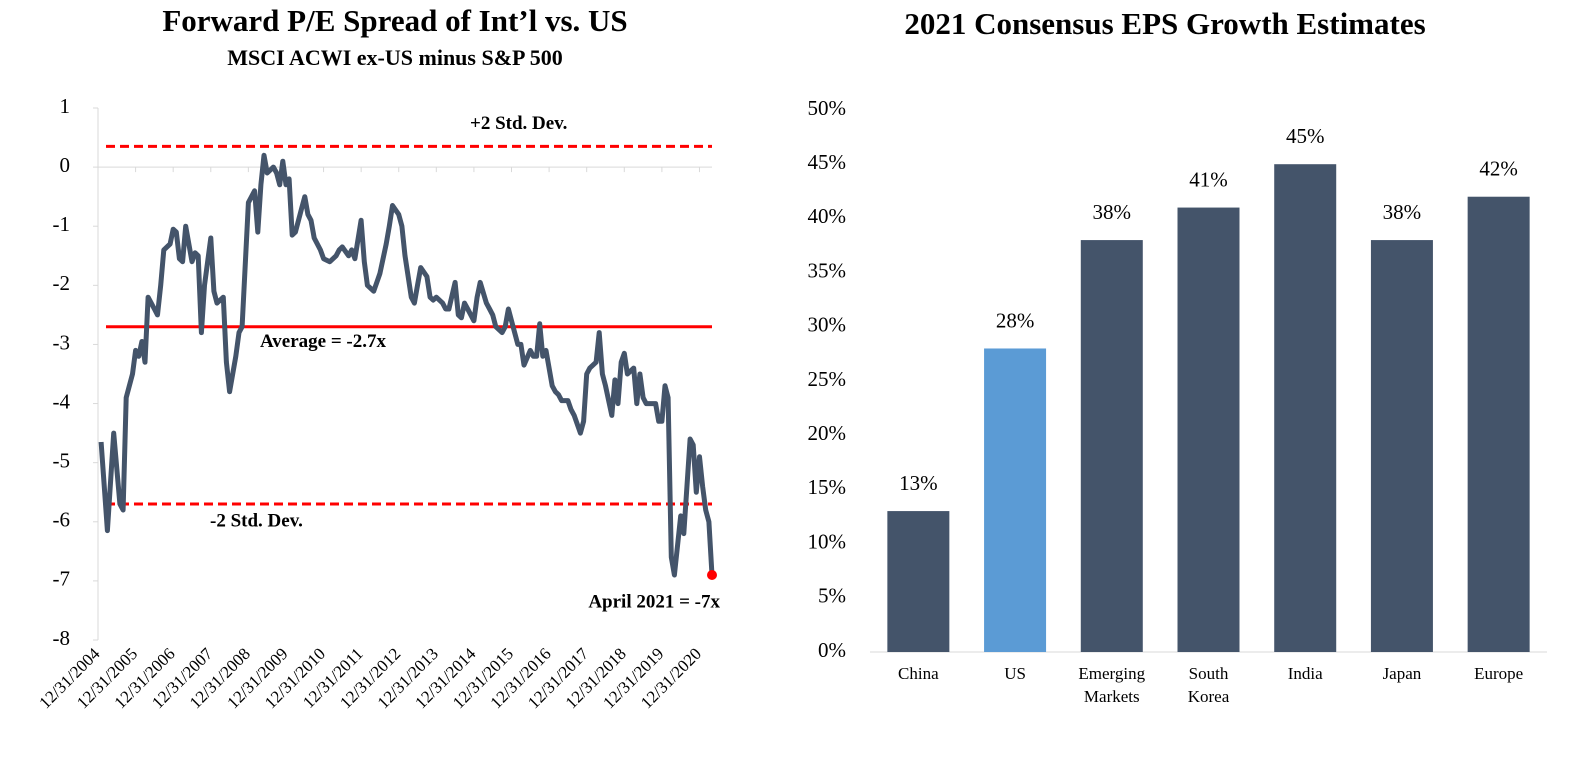 Image resolution: width=1594 pixels, height=758 pixels. What do you see at coordinates (62, 460) in the screenshot?
I see `y-tick-label: -5` at bounding box center [62, 460].